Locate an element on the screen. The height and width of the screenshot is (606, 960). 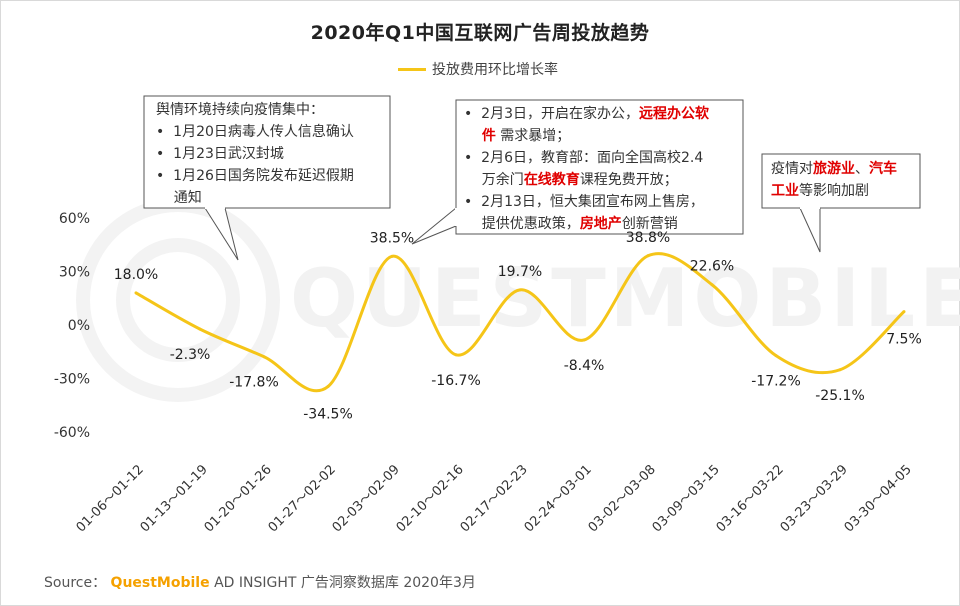
callout-text-line: 工业等影响加剧 is located at coordinates (820, 190).